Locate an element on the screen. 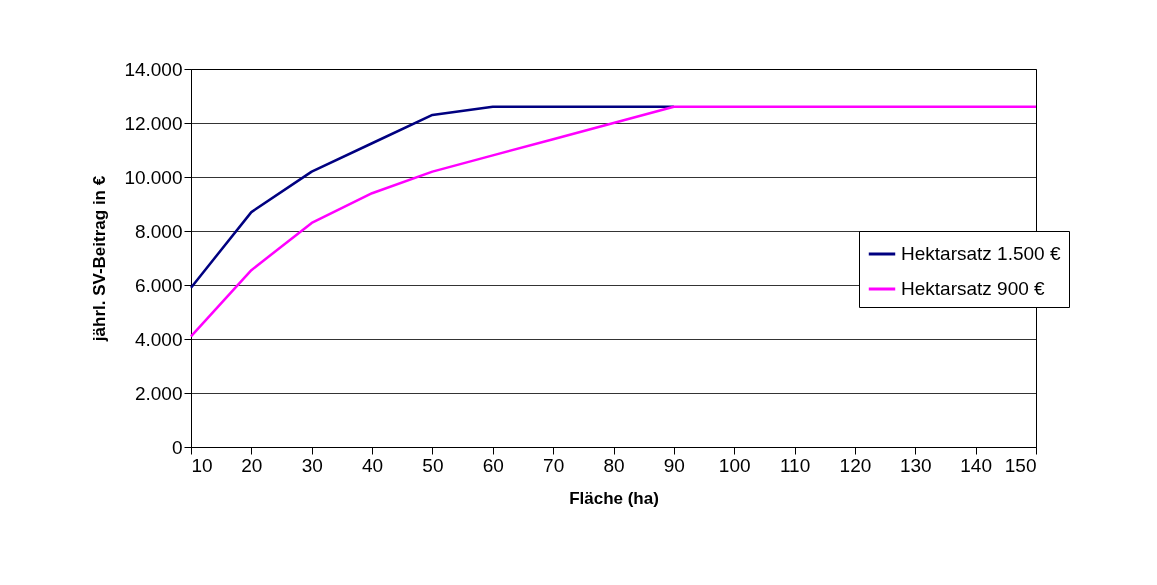  x-tick-label: 140 is located at coordinates (976, 465).